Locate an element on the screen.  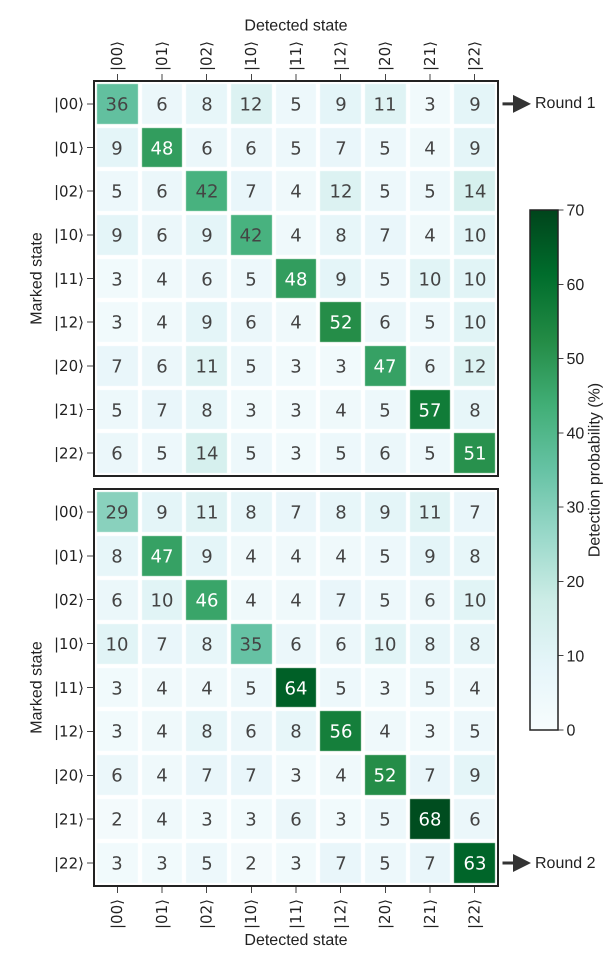
color-bar-label: 30 is located at coordinates (575, 508).